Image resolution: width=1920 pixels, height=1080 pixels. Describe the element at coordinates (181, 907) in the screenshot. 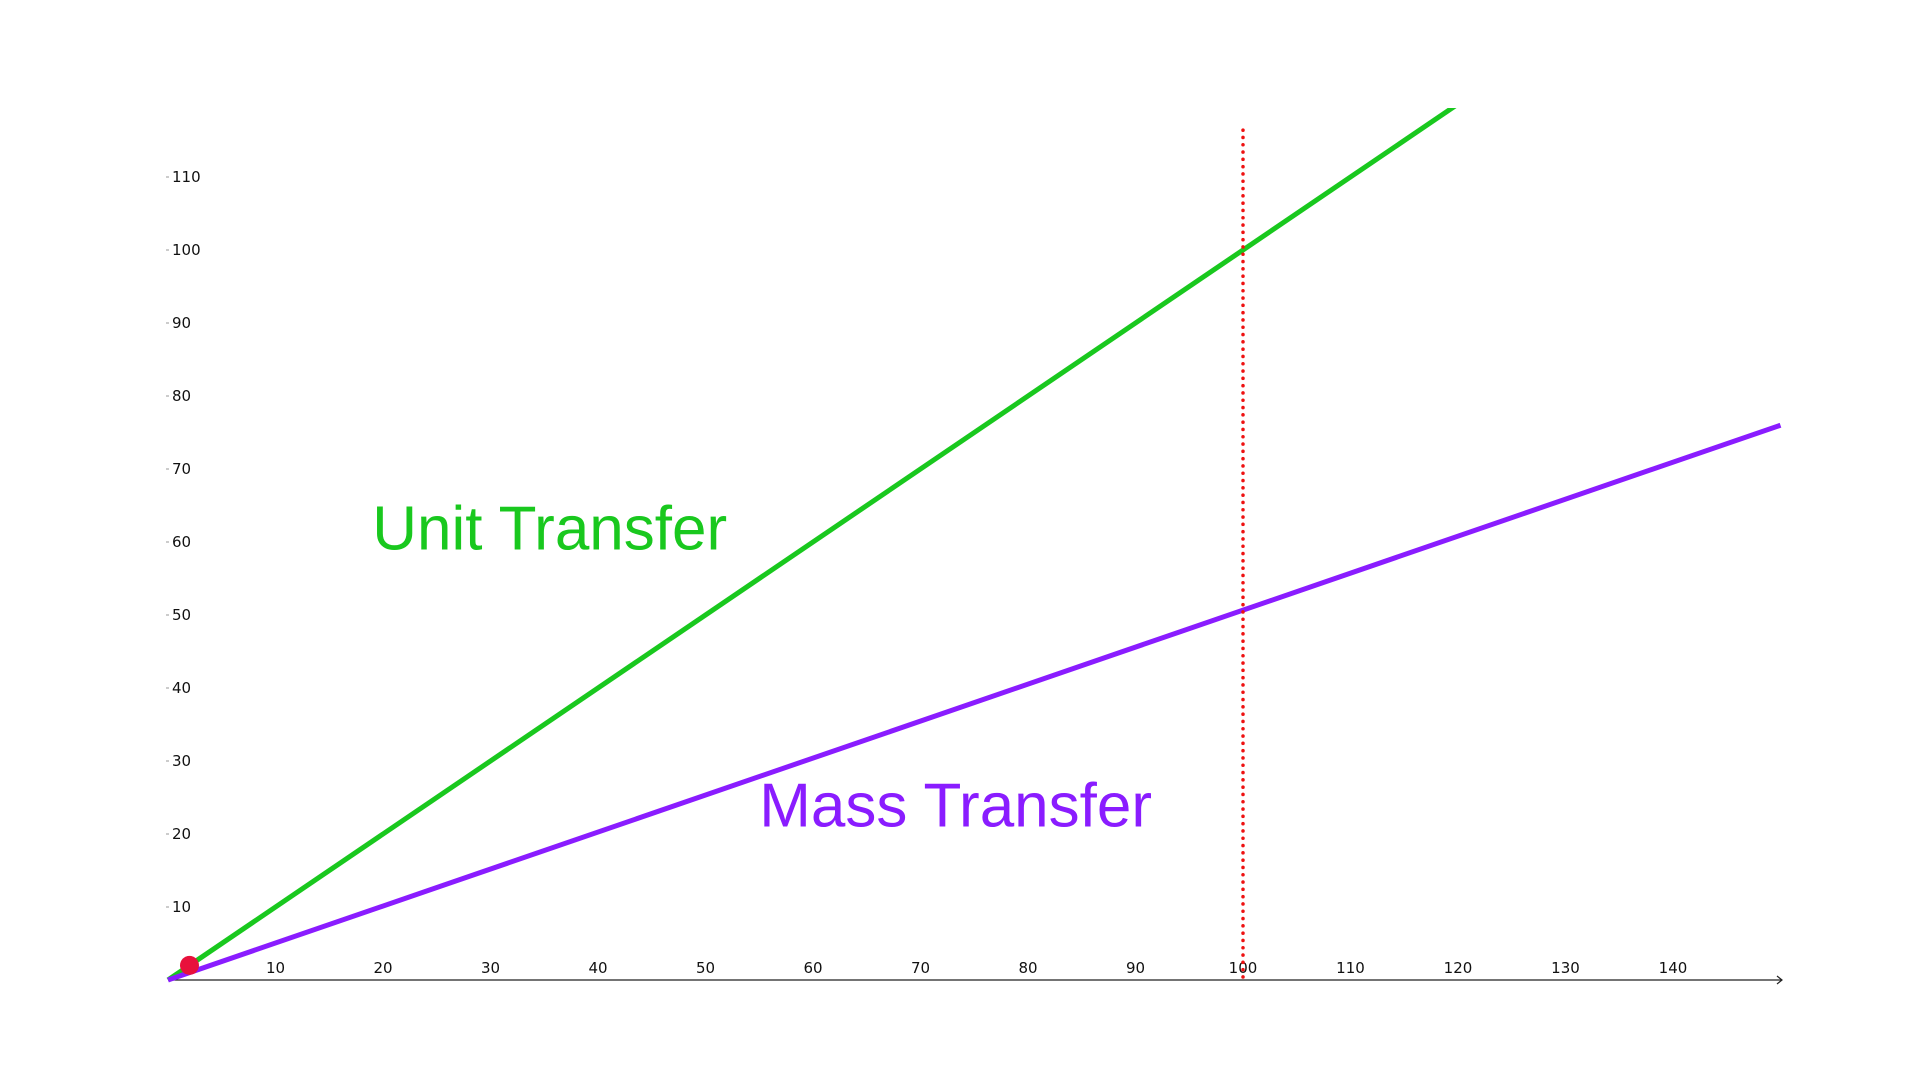

I see `y-tick-label: 10` at that location.